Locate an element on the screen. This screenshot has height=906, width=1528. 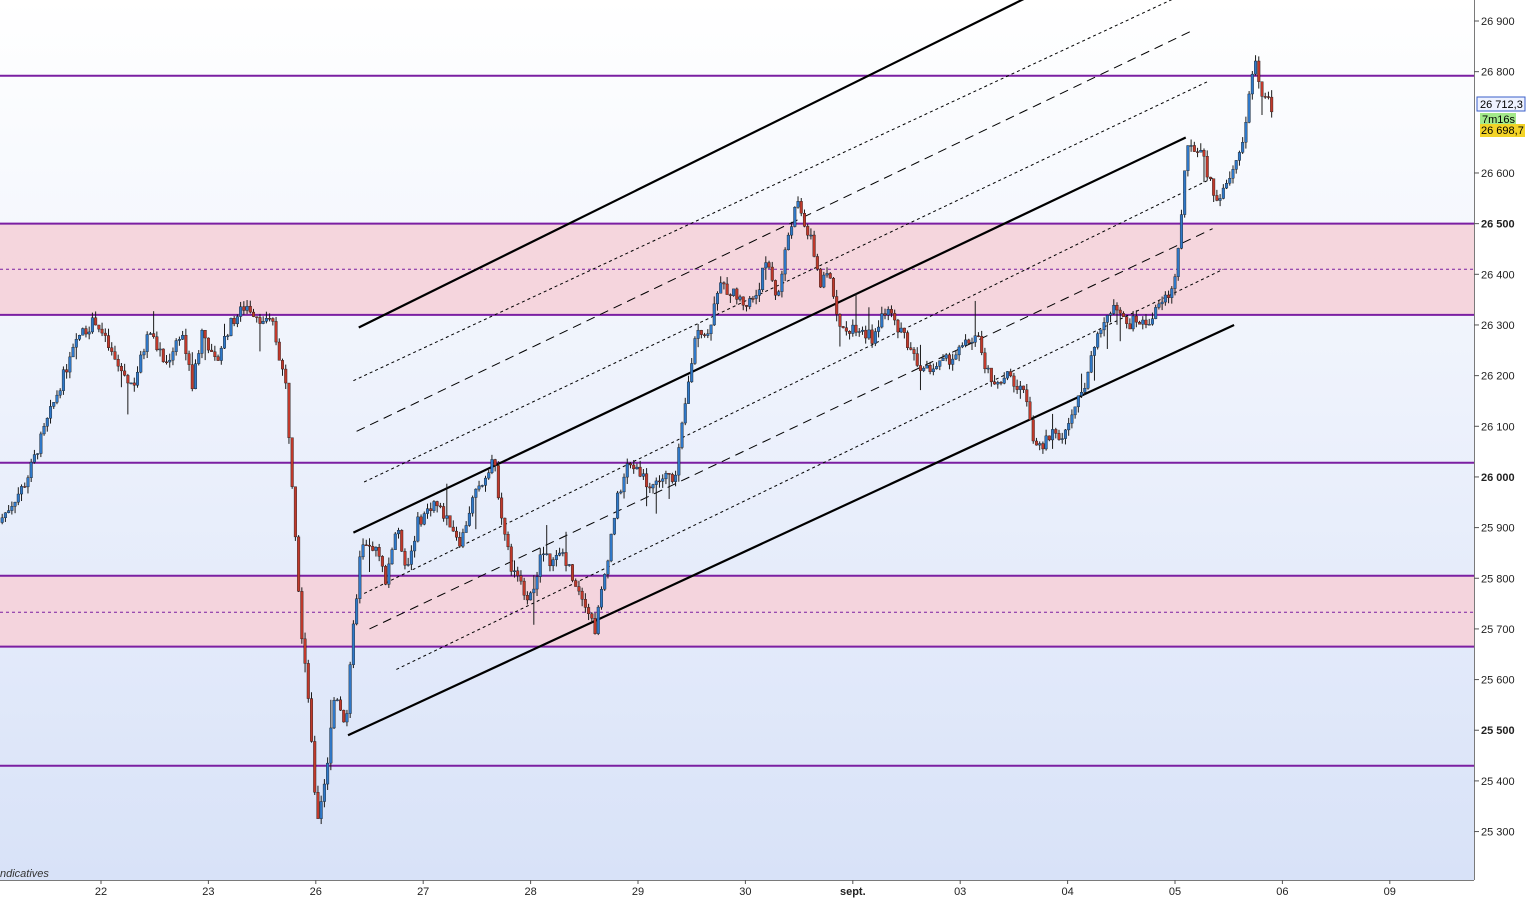
y-tick-label-14: 25 400 is located at coordinates (1498, 782).